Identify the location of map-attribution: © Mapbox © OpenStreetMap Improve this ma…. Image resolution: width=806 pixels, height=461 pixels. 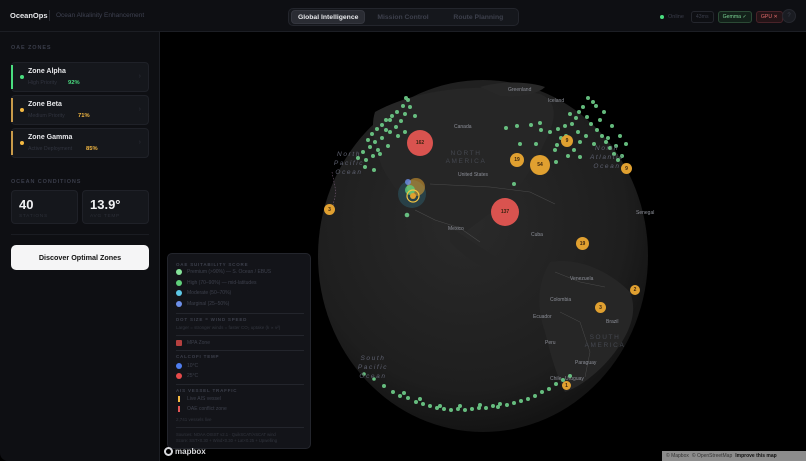
(734, 456).